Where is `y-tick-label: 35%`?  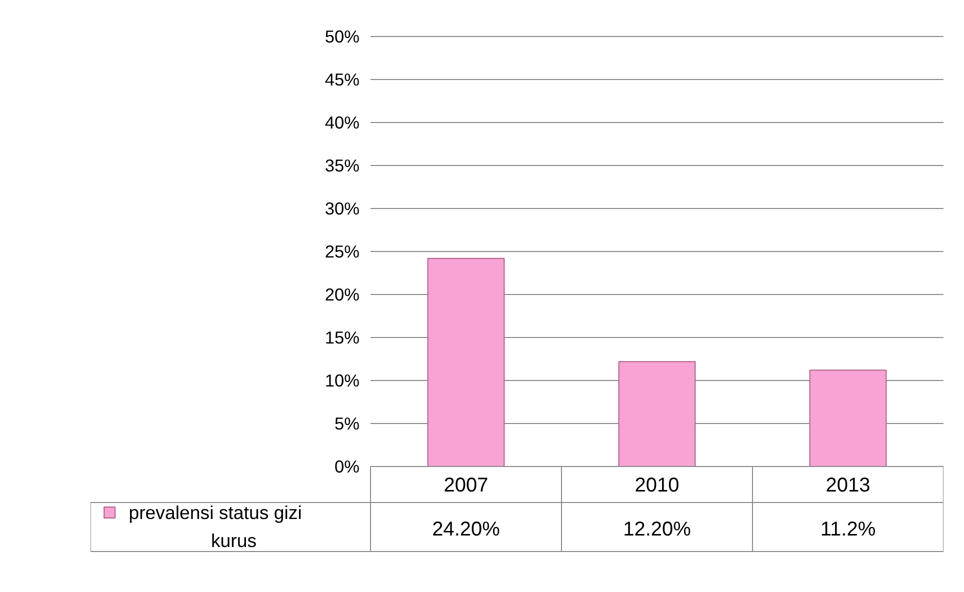
y-tick-label: 35% is located at coordinates (342, 166).